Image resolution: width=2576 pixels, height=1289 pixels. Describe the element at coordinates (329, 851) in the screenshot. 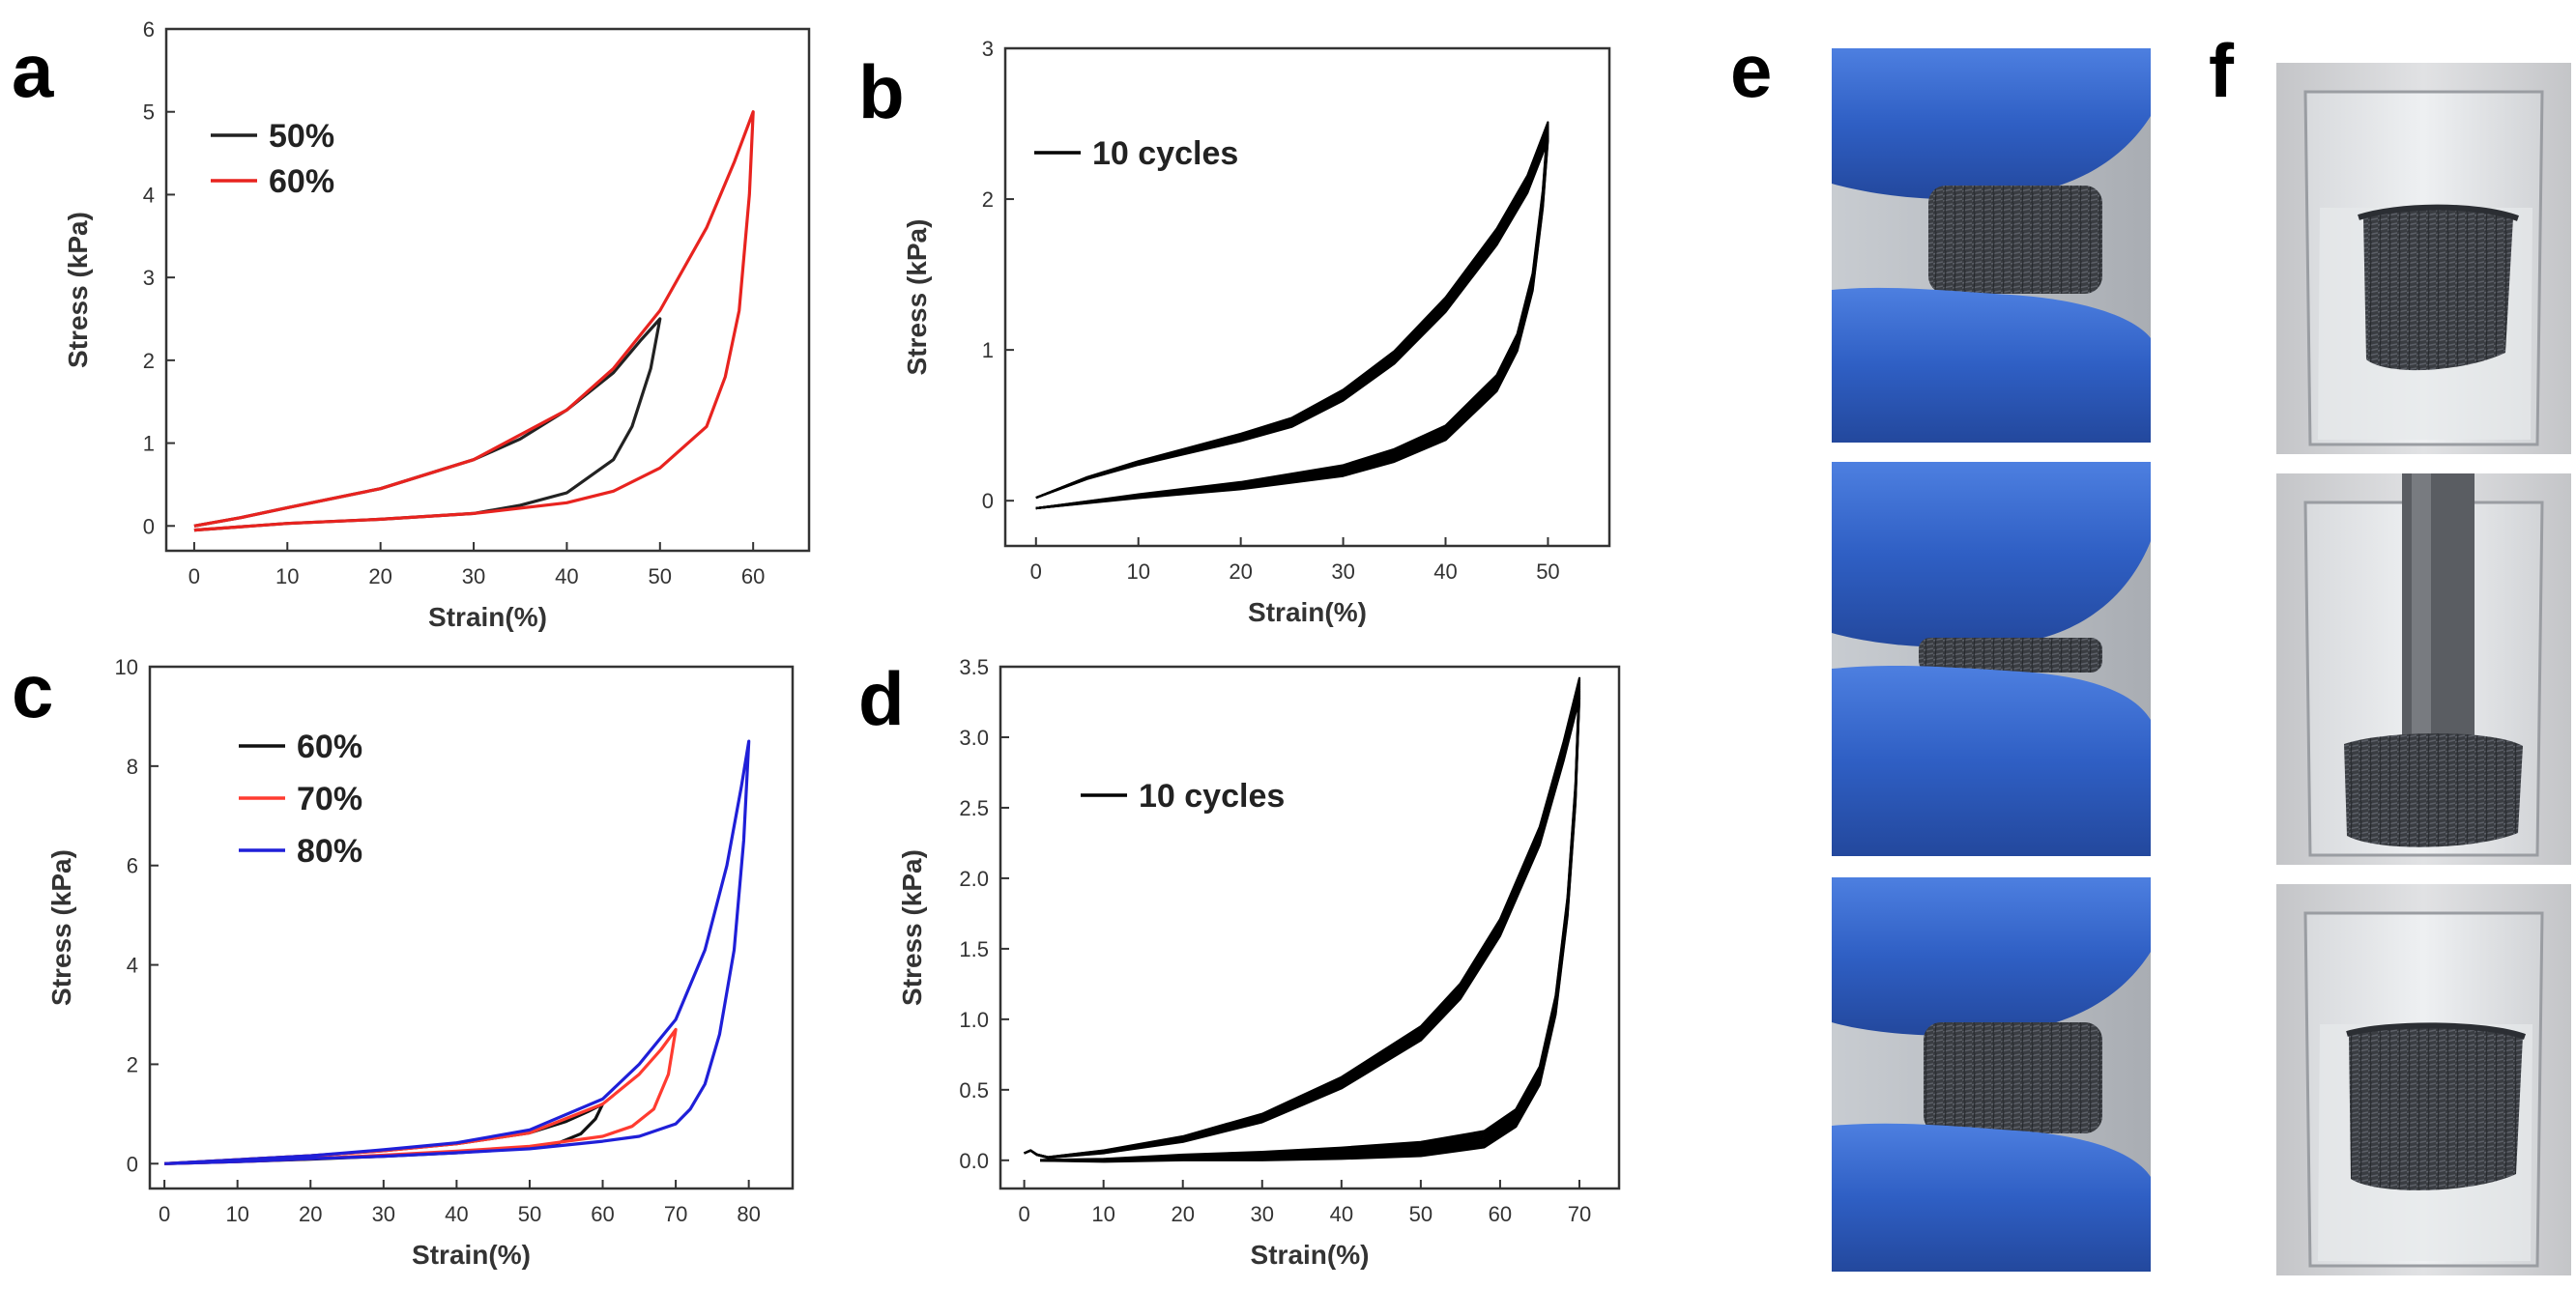

I see `legend-label: 80%` at that location.